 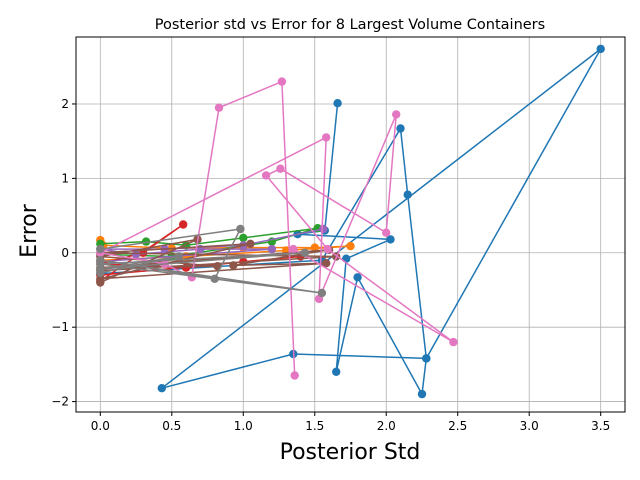 I want to click on x-axis-label: Posterior Std, so click(x=350, y=452).